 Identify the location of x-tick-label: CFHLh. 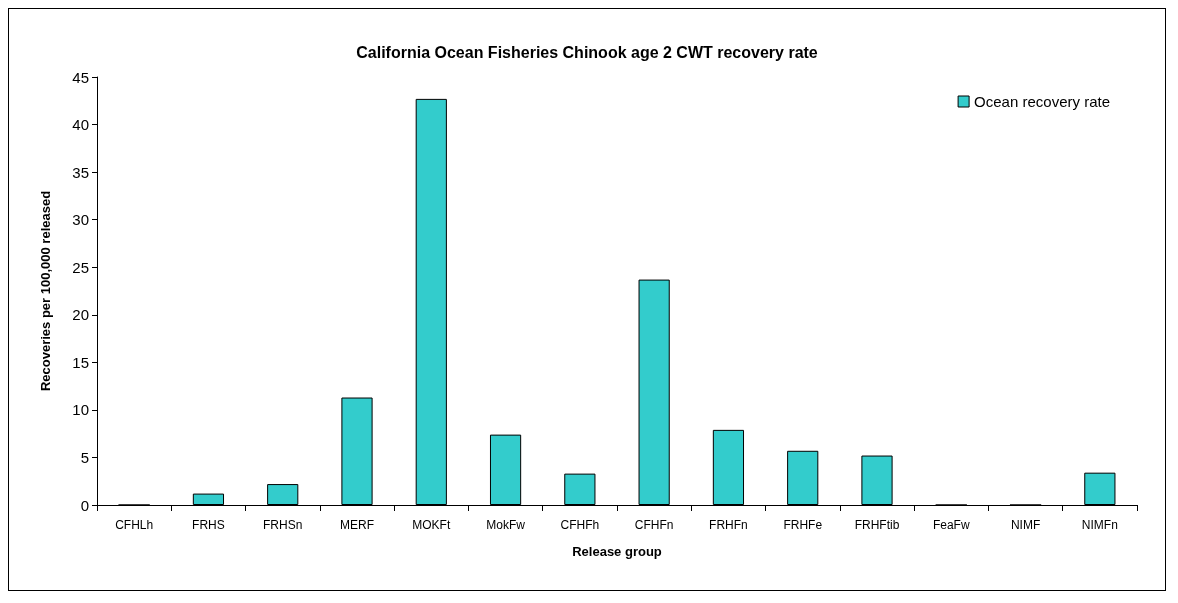
(134, 525).